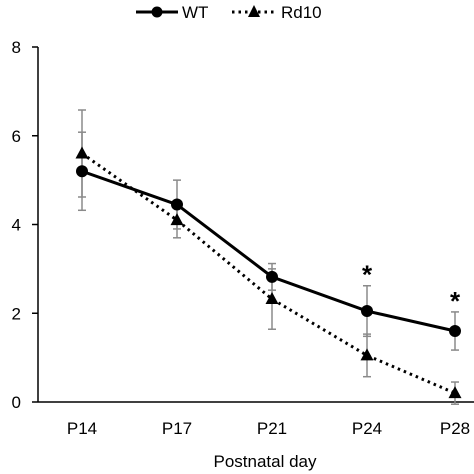  What do you see at coordinates (254, 11) in the screenshot?
I see `legend-marker-rd10` at bounding box center [254, 11].